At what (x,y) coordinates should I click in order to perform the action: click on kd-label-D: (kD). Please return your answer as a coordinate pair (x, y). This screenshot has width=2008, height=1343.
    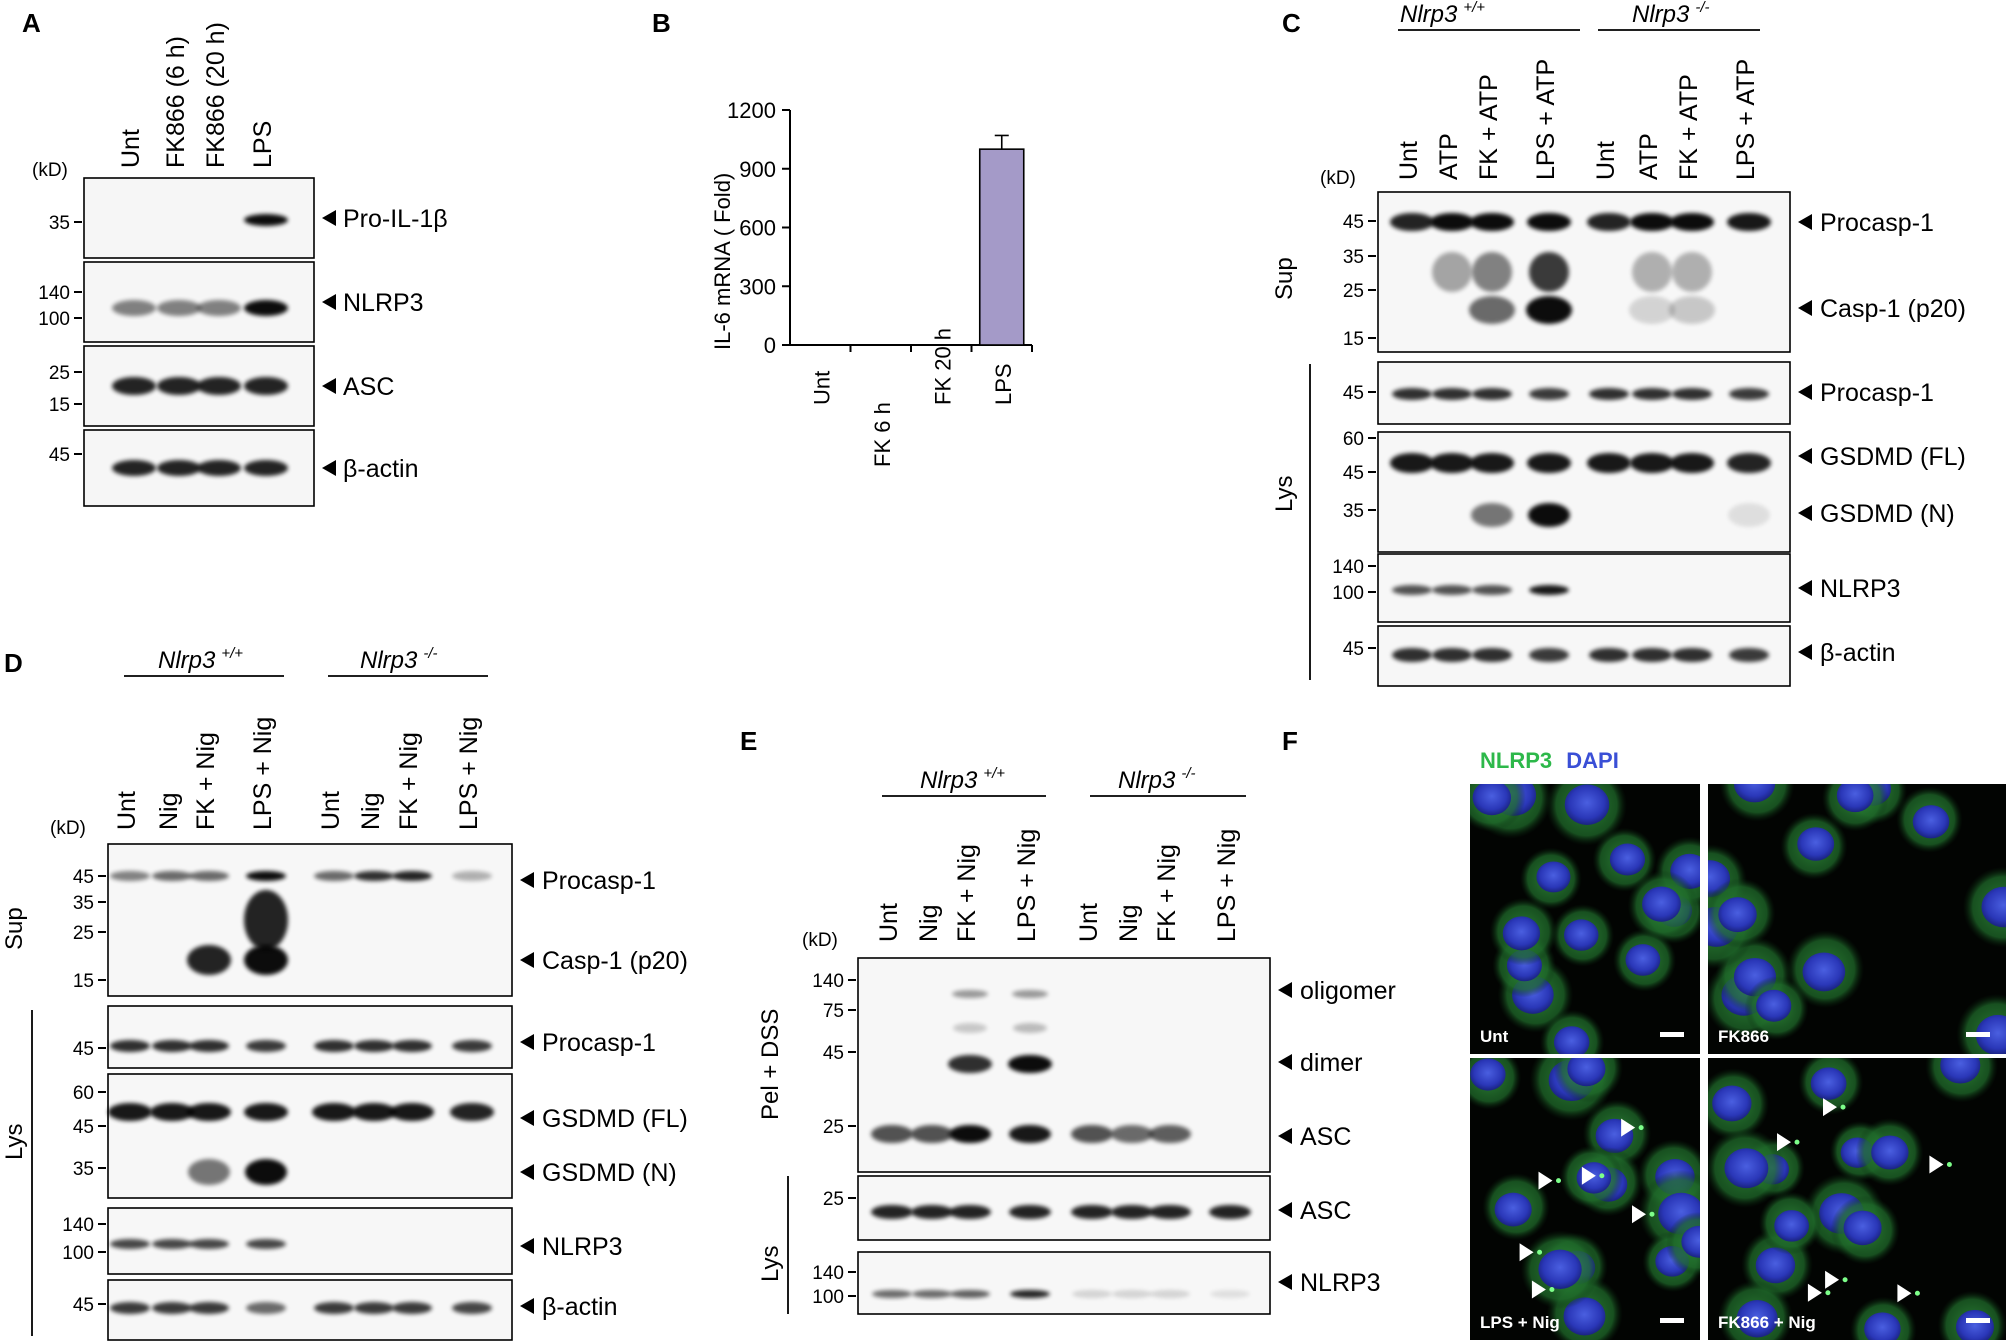
    Looking at the image, I should click on (68, 828).